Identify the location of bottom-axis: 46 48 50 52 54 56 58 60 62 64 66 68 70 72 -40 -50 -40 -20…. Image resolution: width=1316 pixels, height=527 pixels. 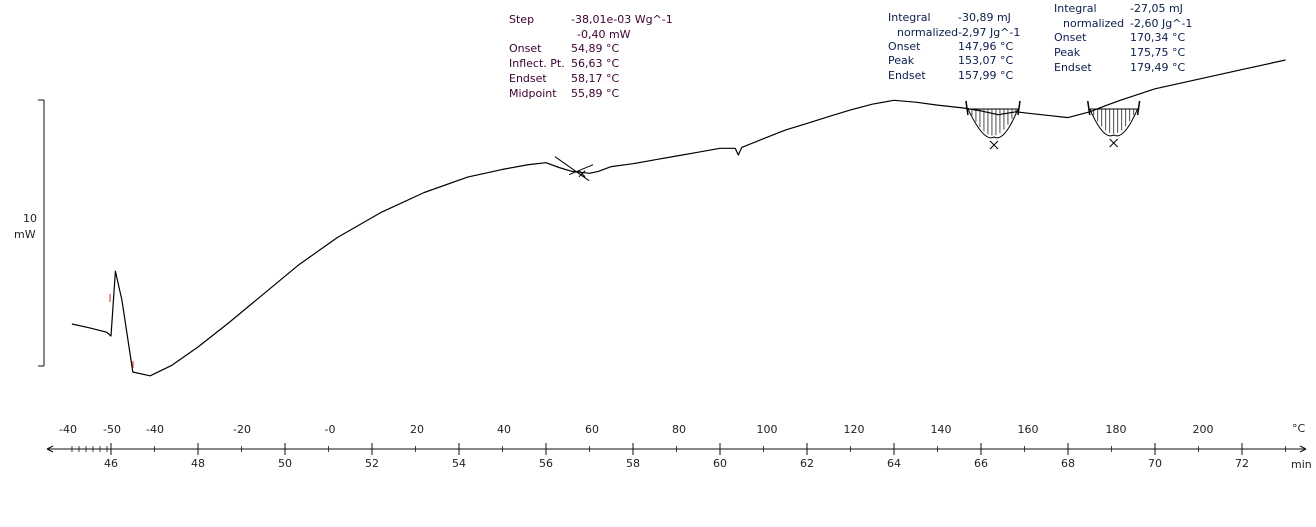
(676, 446).